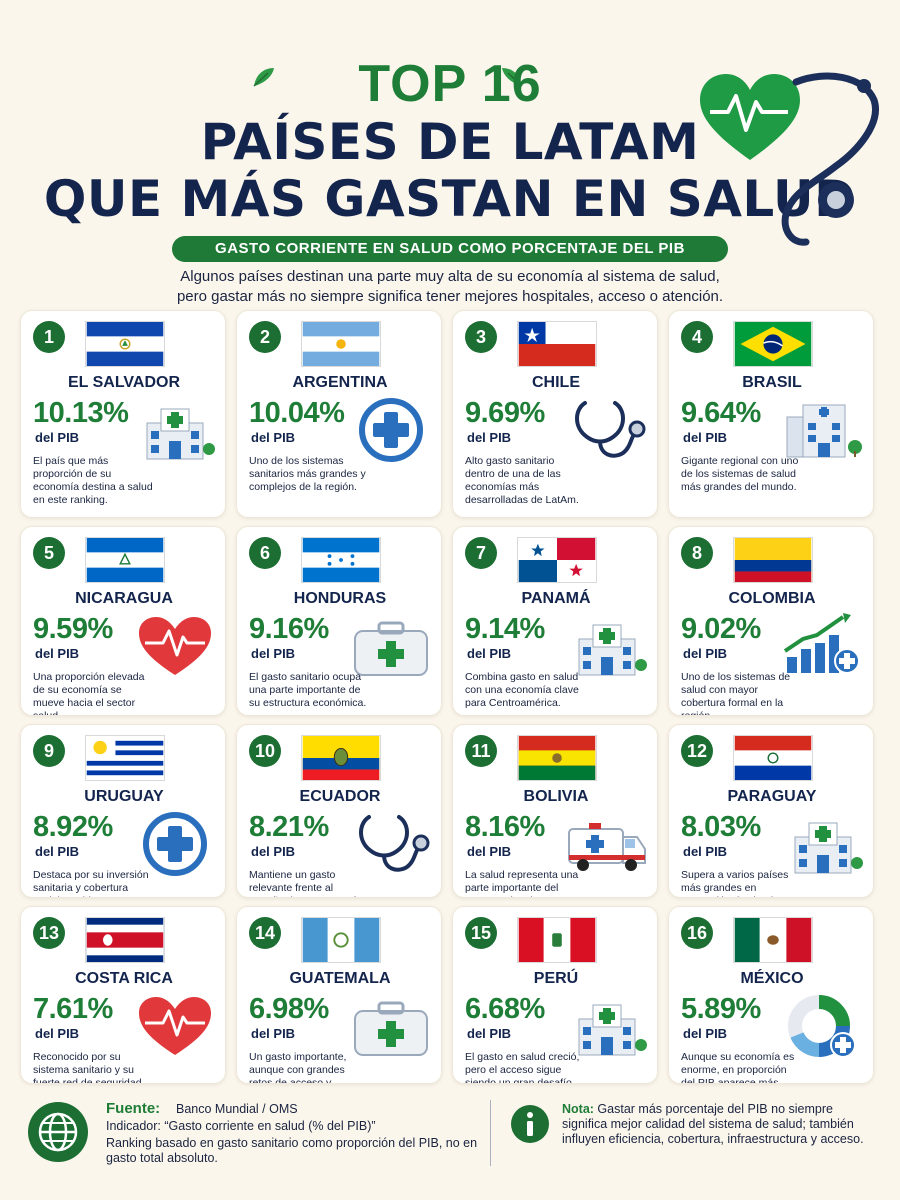  Describe the element at coordinates (340, 382) in the screenshot. I see `country-name: ARGENTINA` at that location.